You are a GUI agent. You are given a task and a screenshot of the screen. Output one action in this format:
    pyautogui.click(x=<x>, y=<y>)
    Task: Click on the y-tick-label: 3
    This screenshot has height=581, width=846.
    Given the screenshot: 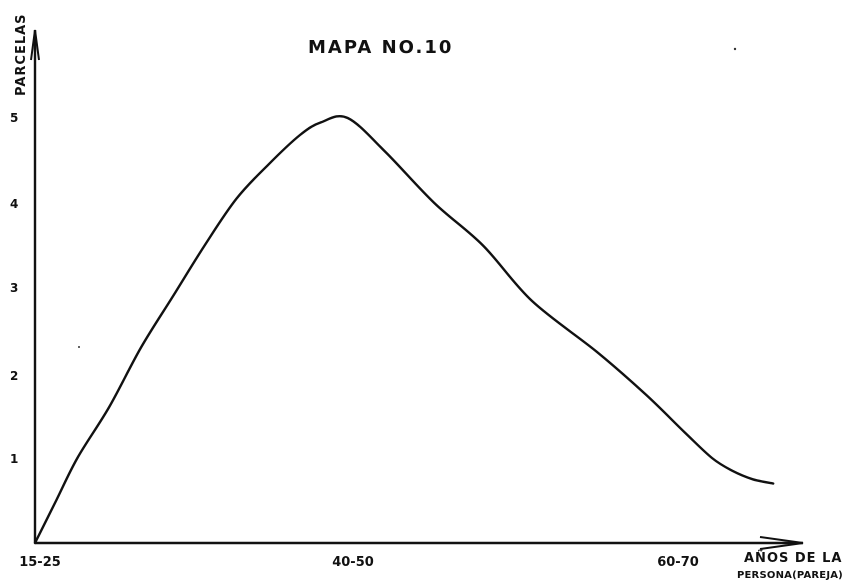 What is the action you would take?
    pyautogui.click(x=14, y=288)
    